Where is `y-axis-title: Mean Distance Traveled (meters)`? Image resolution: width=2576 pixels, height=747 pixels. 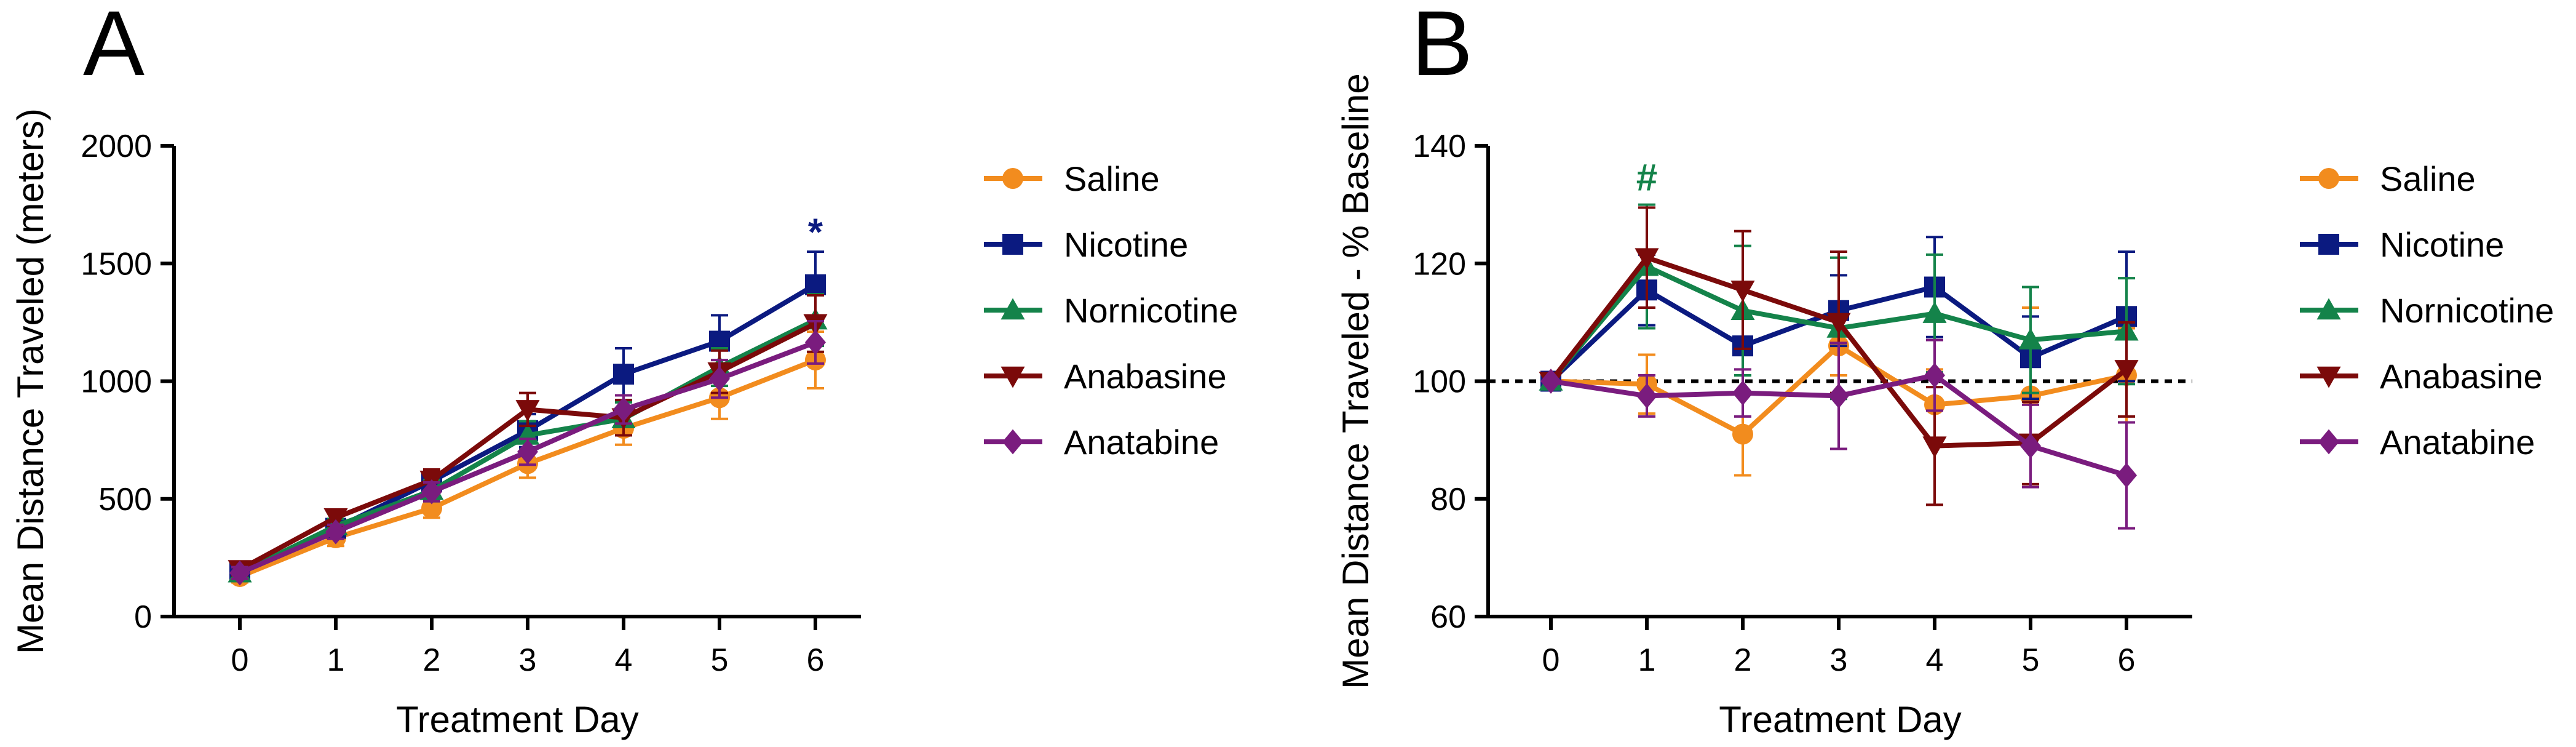
y-axis-title: Mean Distance Traveled (meters) is located at coordinates (30, 381).